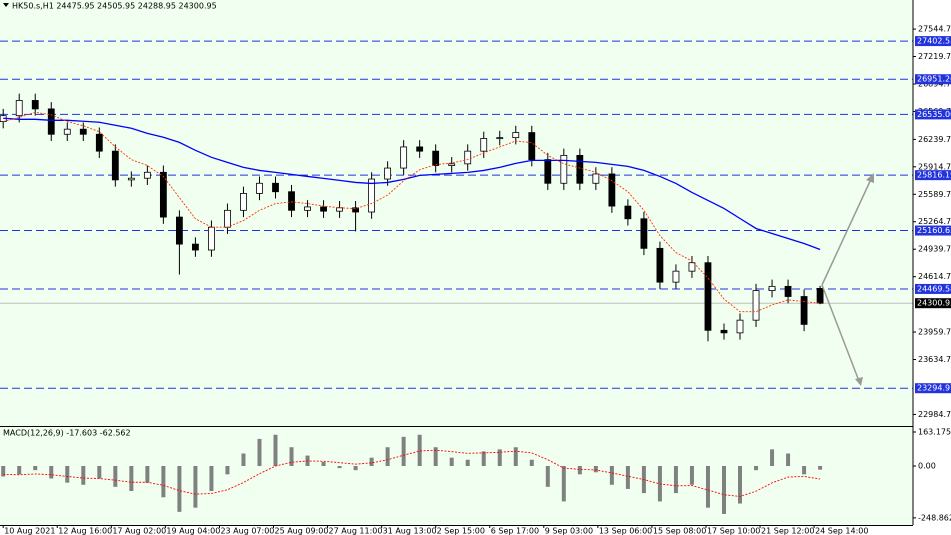  What do you see at coordinates (934, 114) in the screenshot?
I see `level-label: 26535.00` at bounding box center [934, 114].